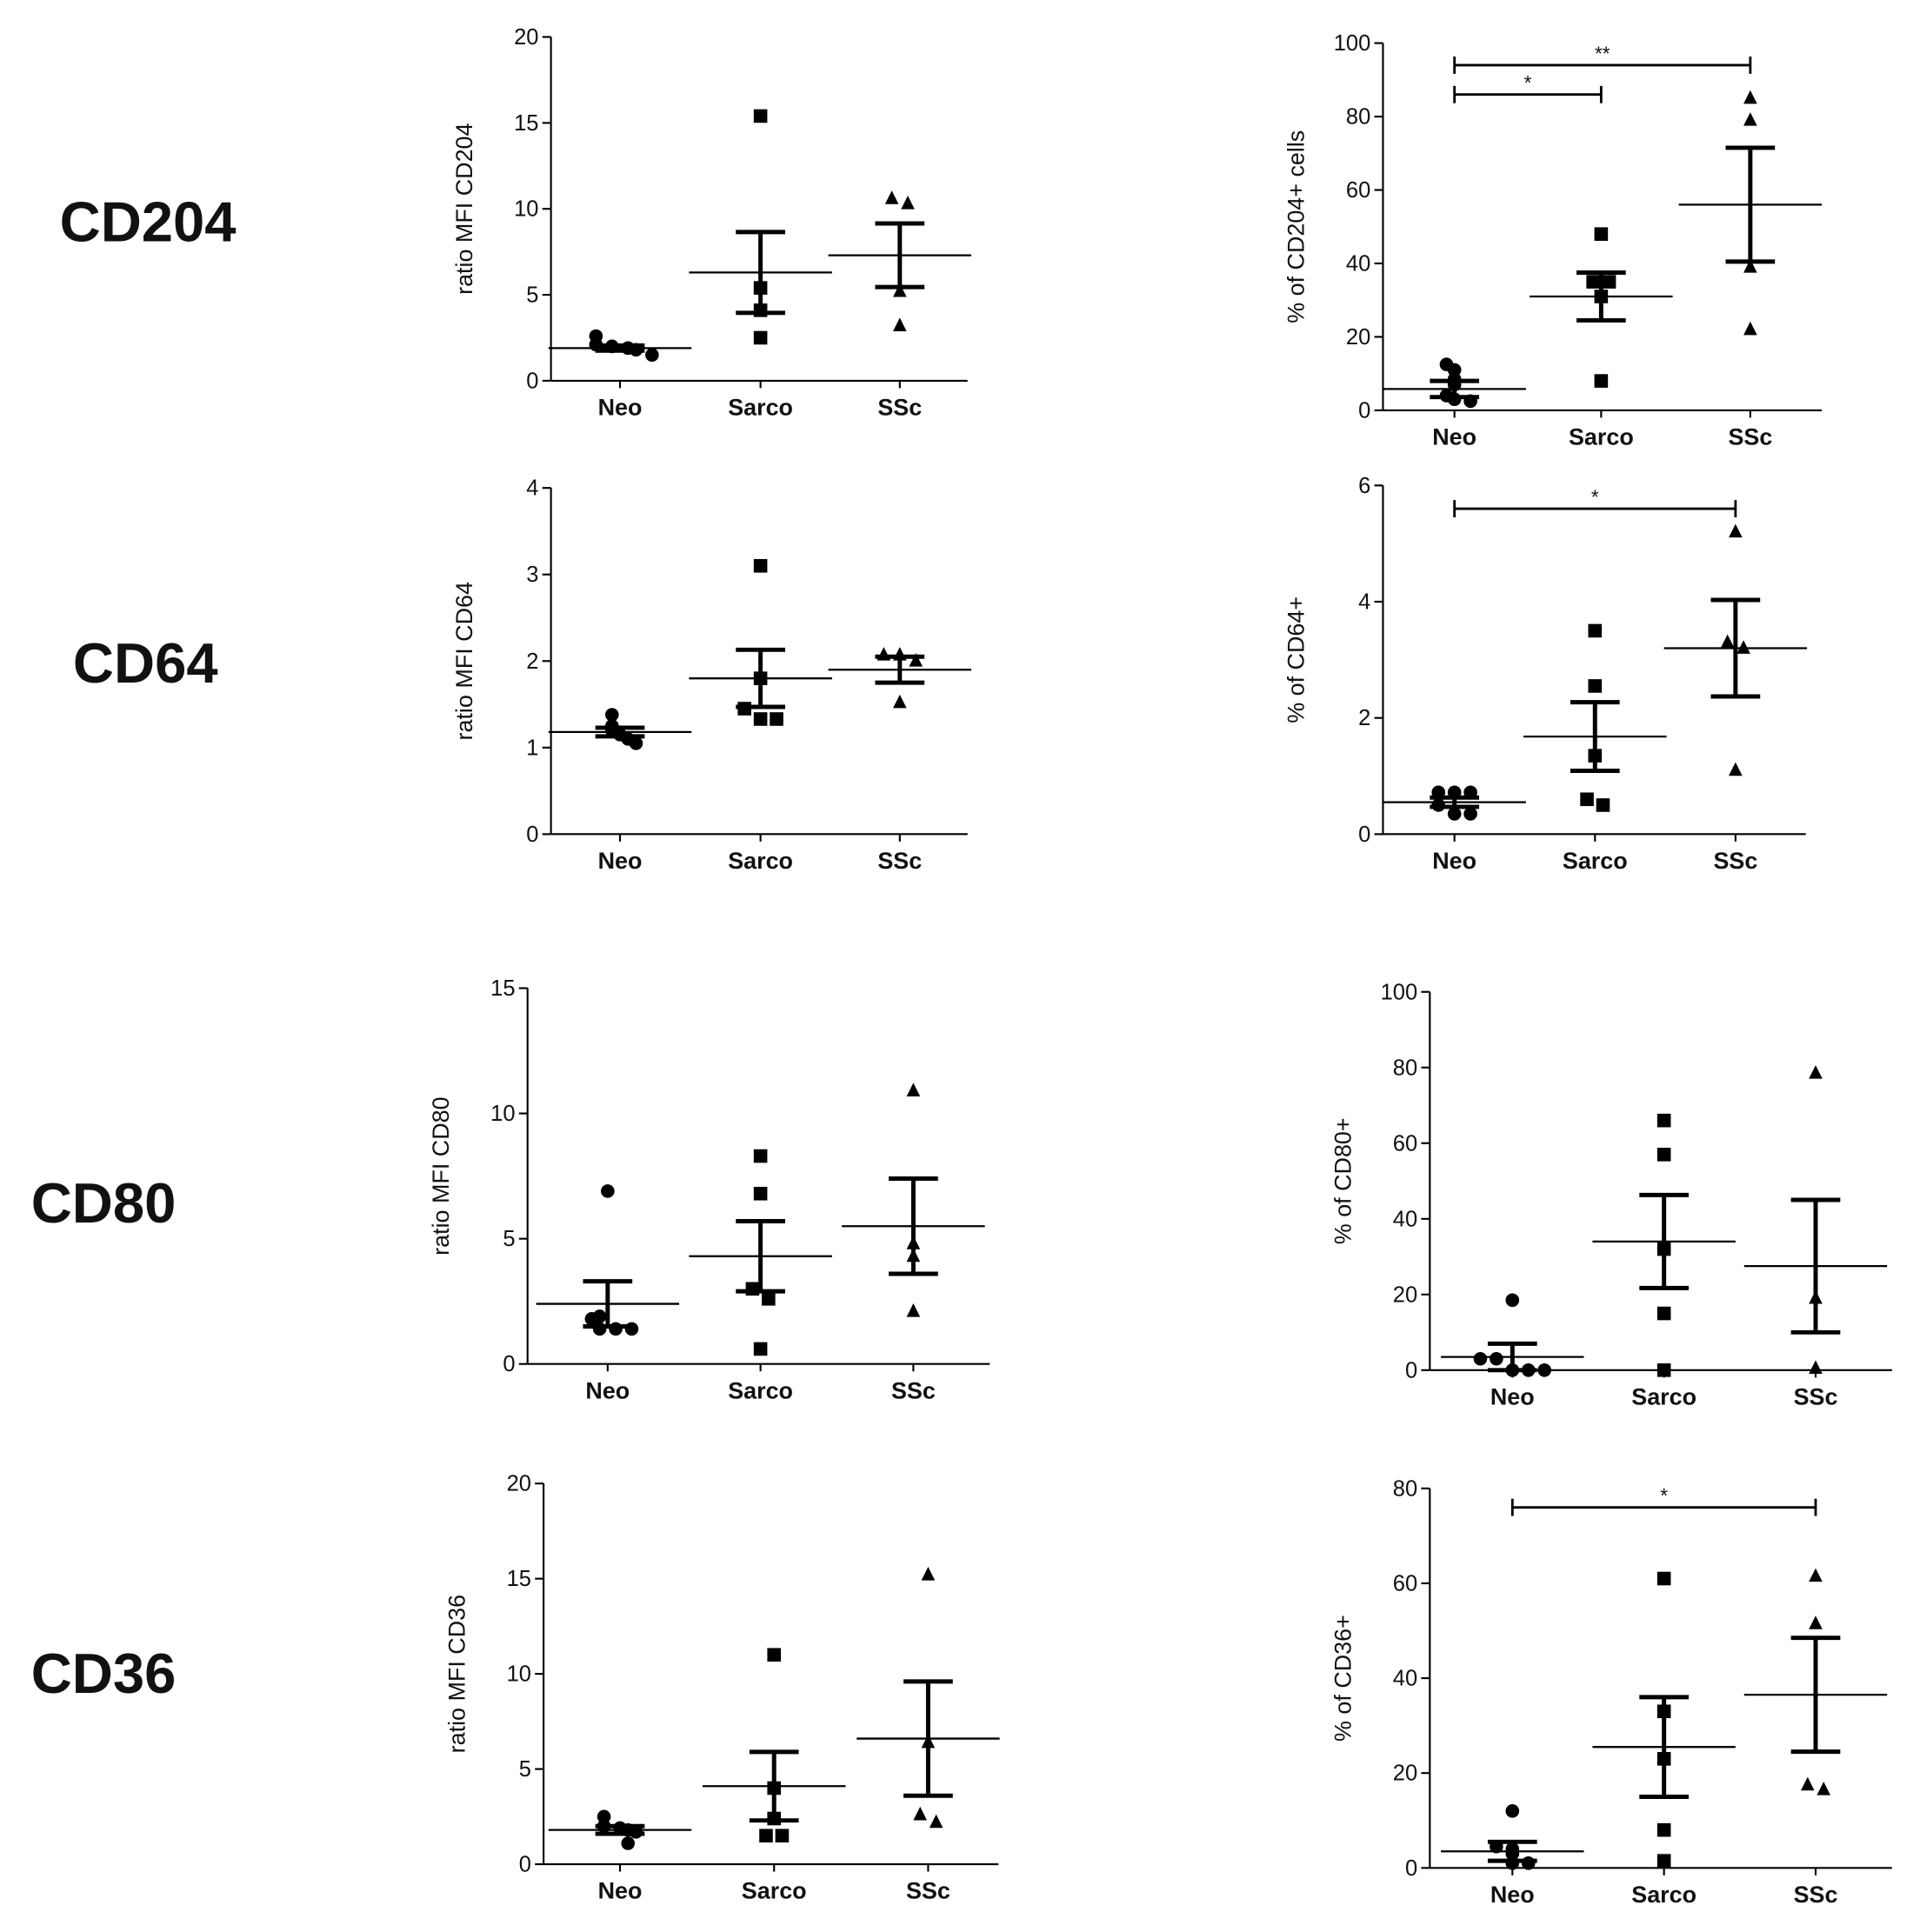 The height and width of the screenshot is (1932, 1913). Describe the element at coordinates (145, 663) in the screenshot. I see `row-label: CD64` at that location.